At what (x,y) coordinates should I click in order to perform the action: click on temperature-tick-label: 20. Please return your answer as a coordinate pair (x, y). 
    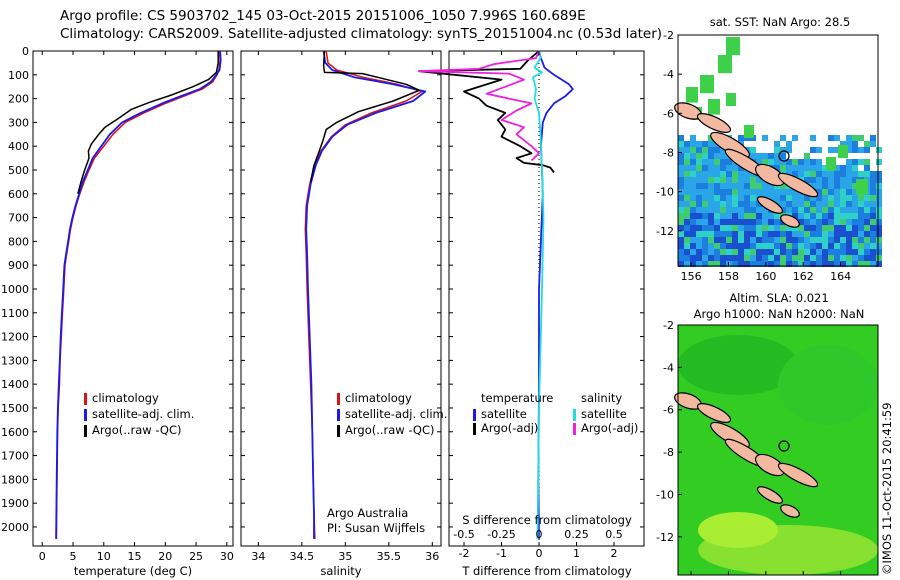
    Looking at the image, I should click on (165, 556).